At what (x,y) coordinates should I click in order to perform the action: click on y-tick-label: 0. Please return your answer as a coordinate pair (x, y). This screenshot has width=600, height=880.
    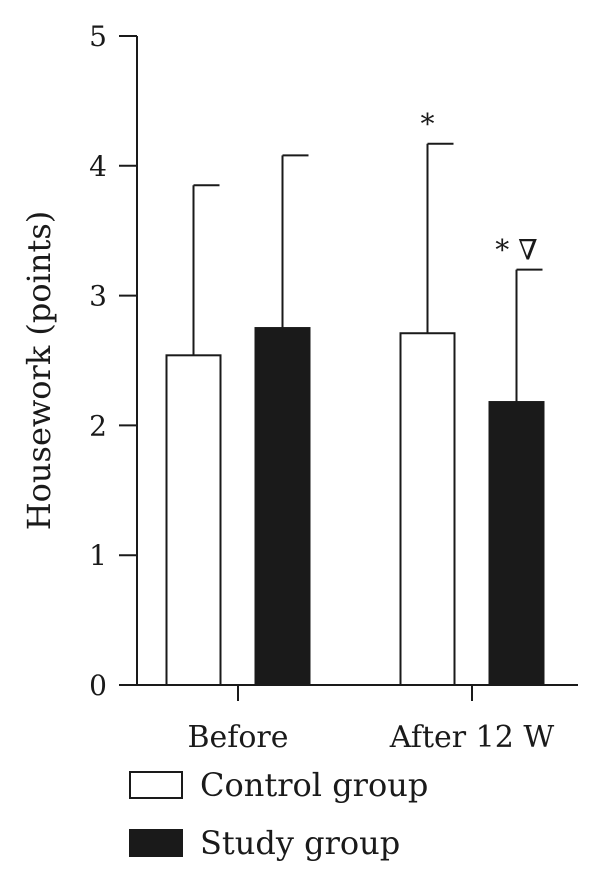
    Looking at the image, I should click on (98, 685).